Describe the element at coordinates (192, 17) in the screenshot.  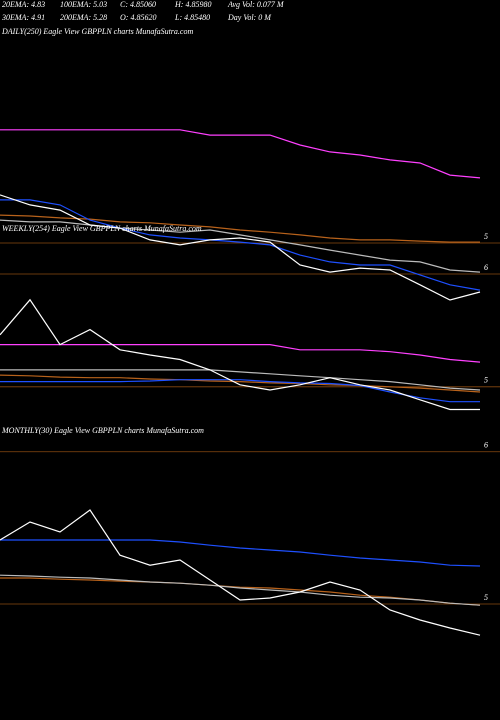
I see `stat: L: 4.85480` at that location.